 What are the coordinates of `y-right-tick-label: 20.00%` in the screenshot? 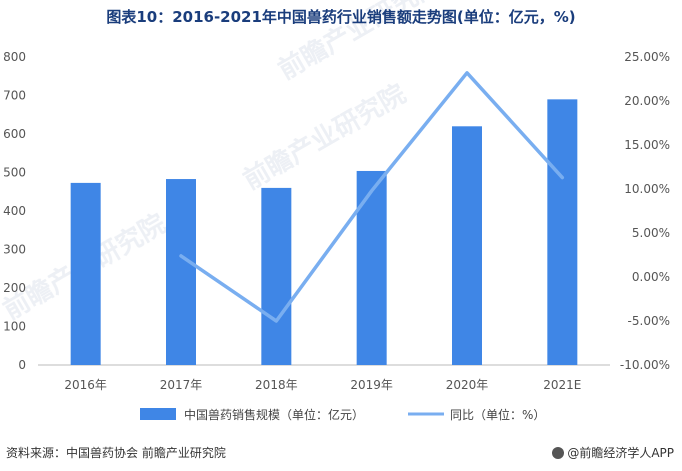 It's located at (647, 101).